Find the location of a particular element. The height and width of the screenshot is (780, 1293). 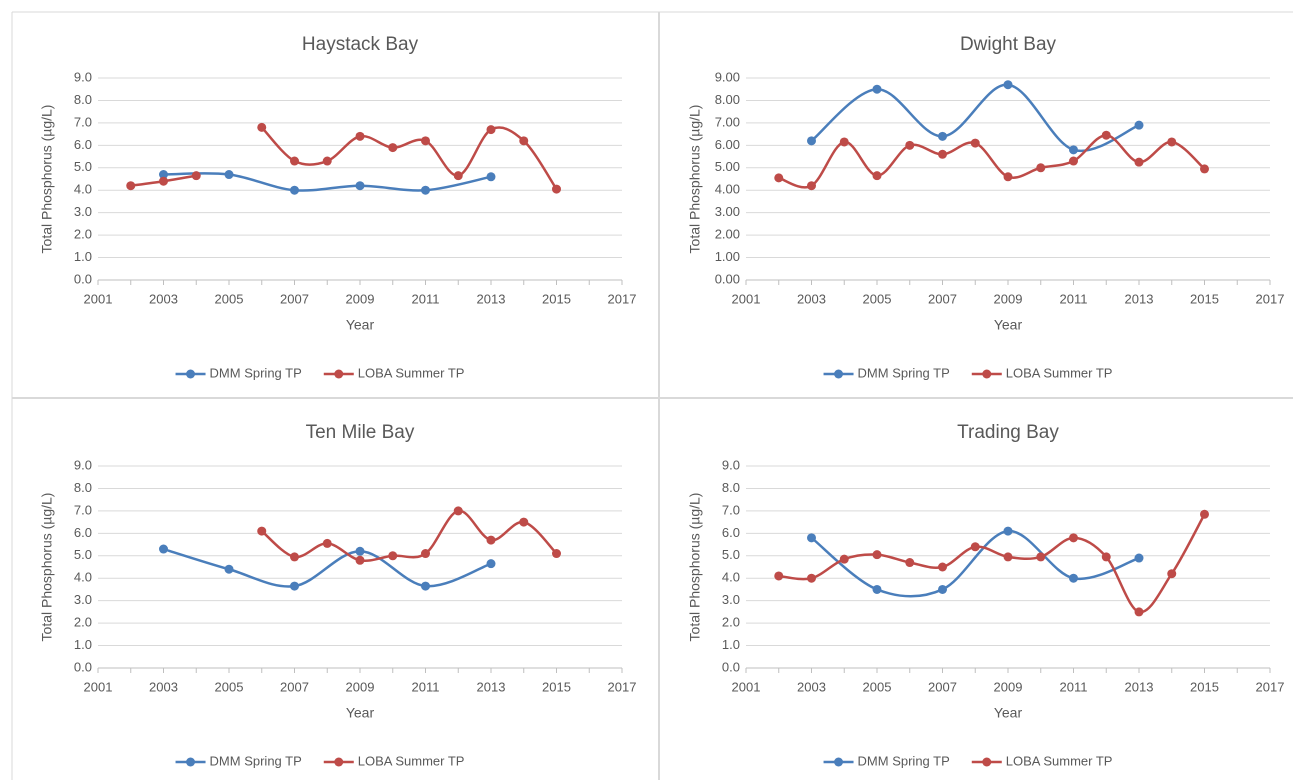

y-tick-label: 9.0 is located at coordinates (83, 76).